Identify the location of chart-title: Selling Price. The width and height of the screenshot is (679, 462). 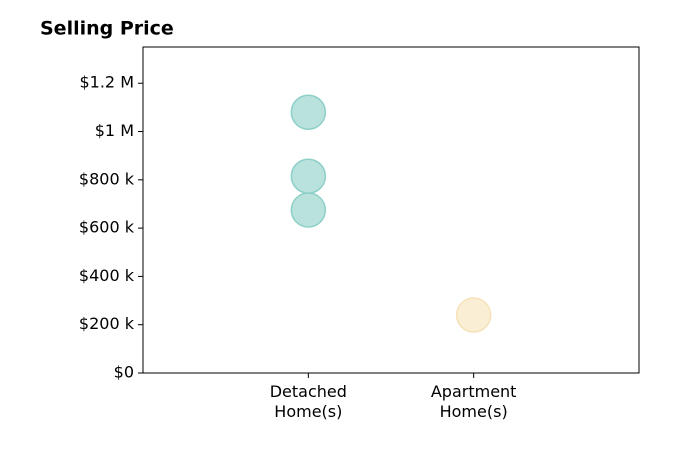
(107, 29).